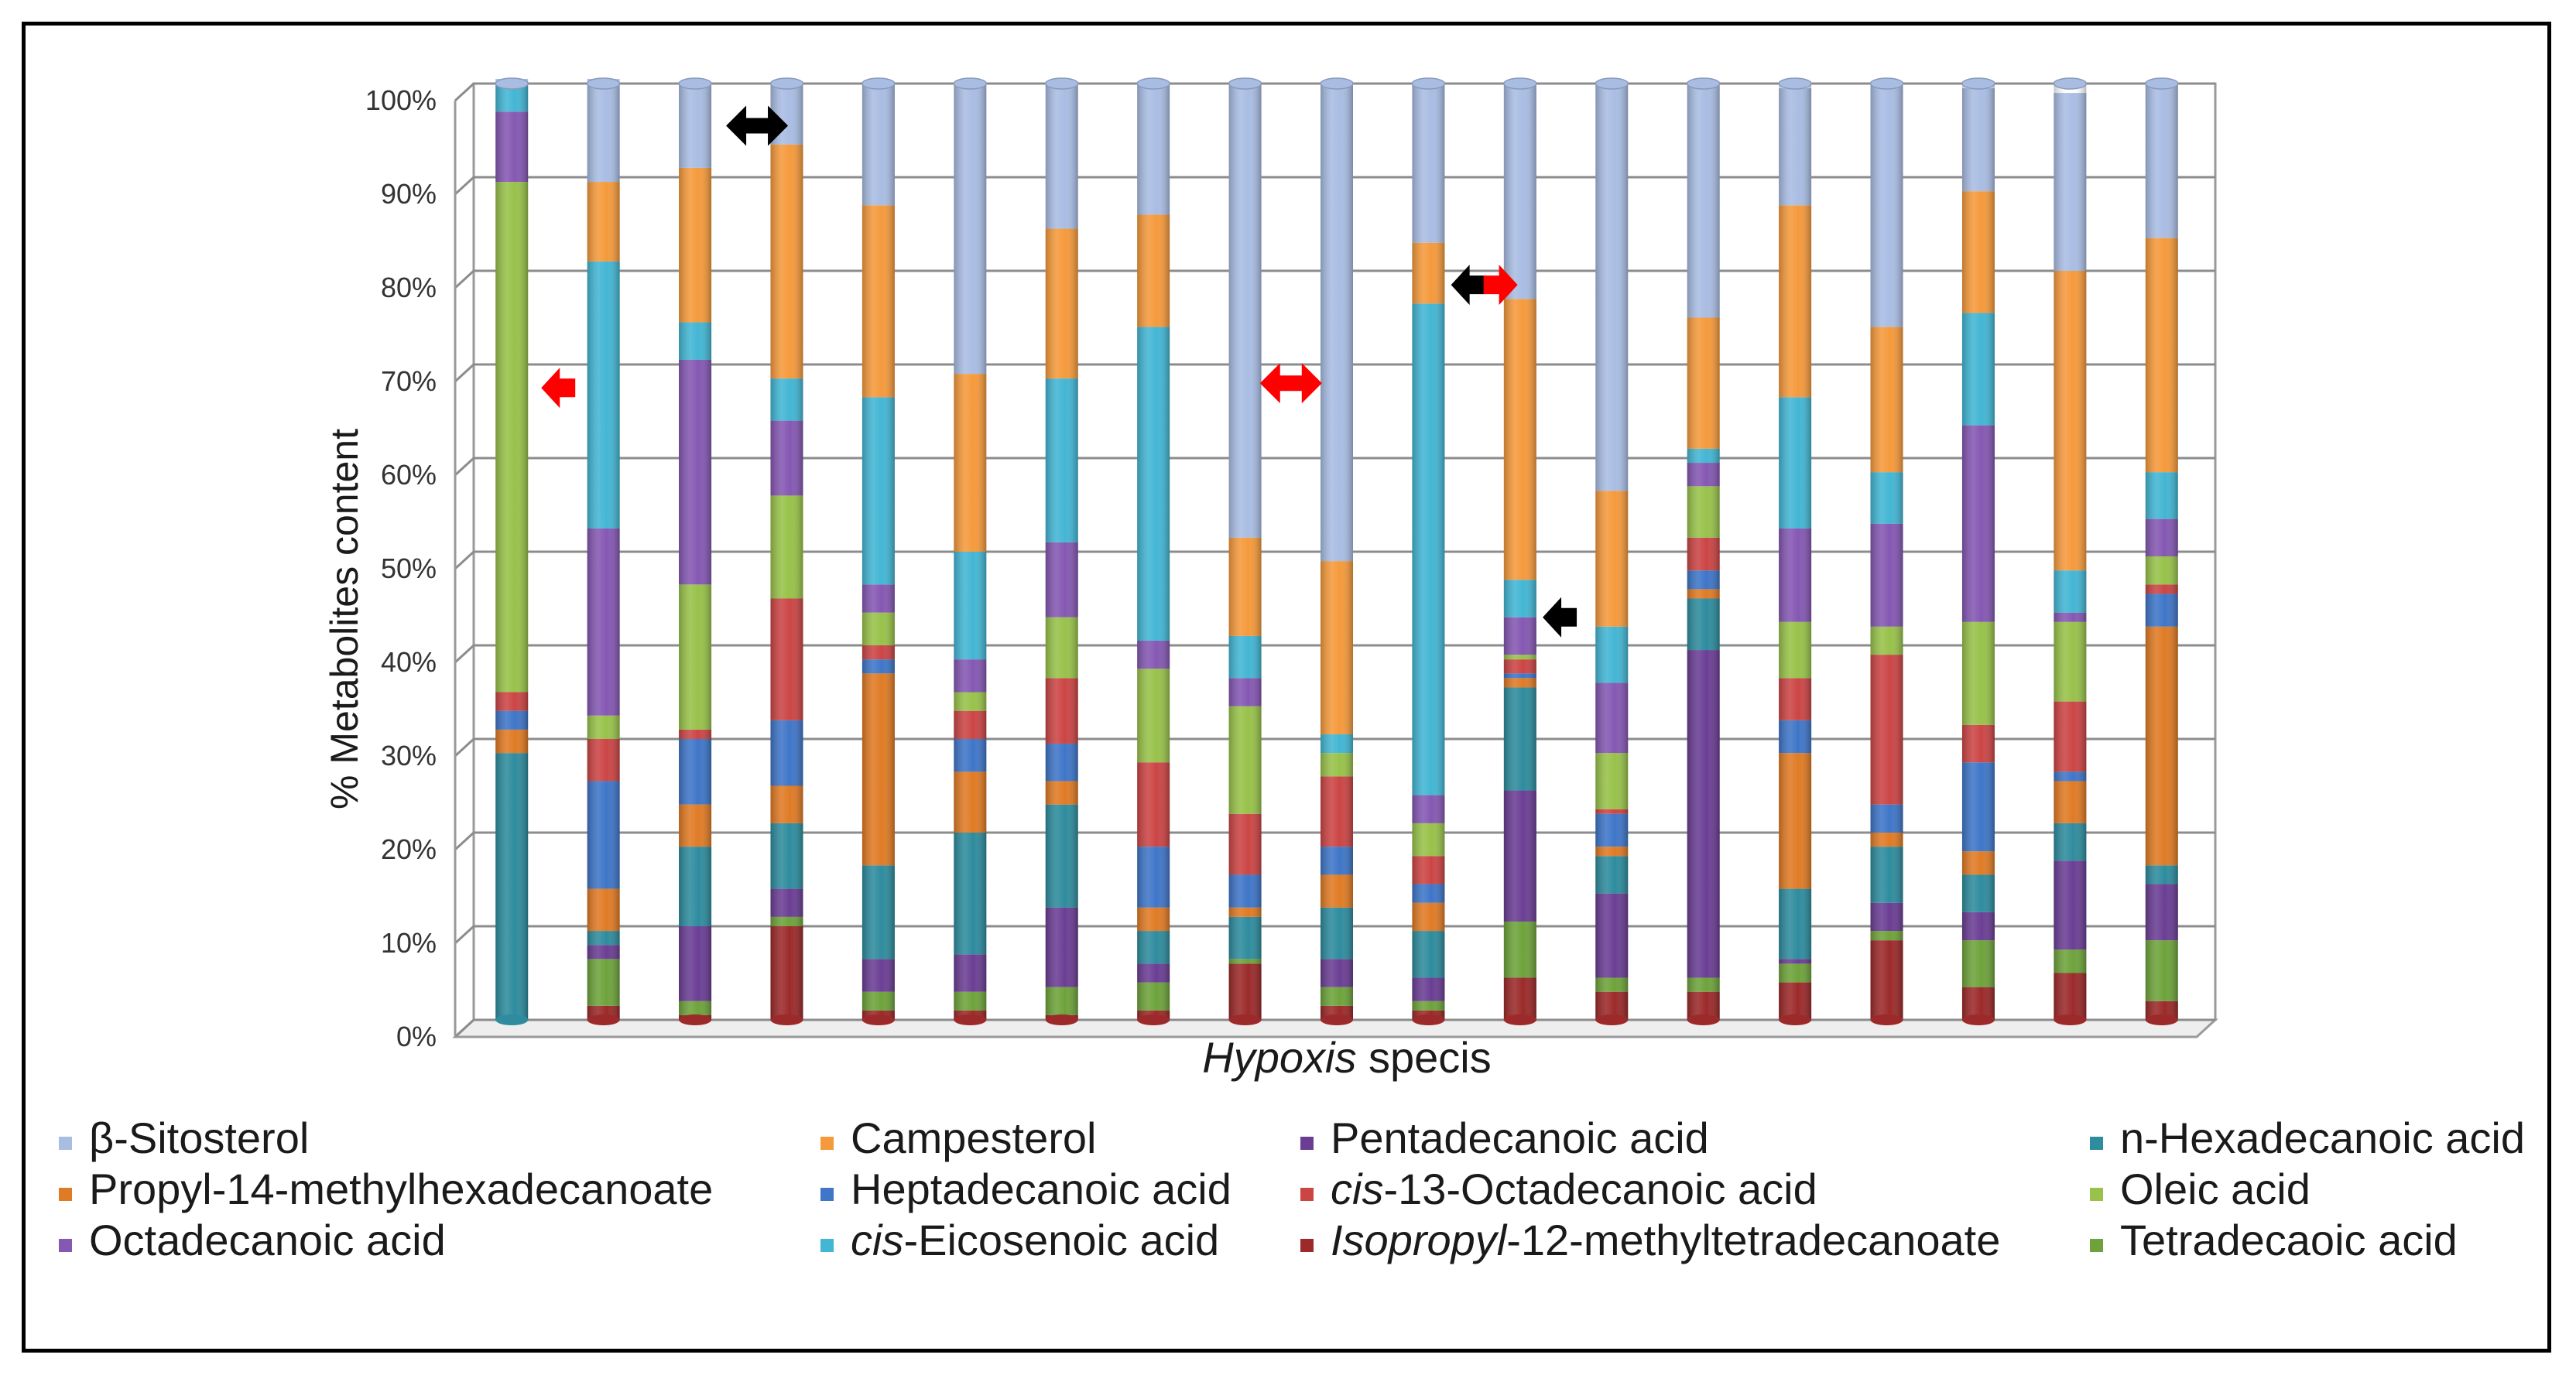  I want to click on legend-item: Tetradecaoic acid, so click(2274, 1240).